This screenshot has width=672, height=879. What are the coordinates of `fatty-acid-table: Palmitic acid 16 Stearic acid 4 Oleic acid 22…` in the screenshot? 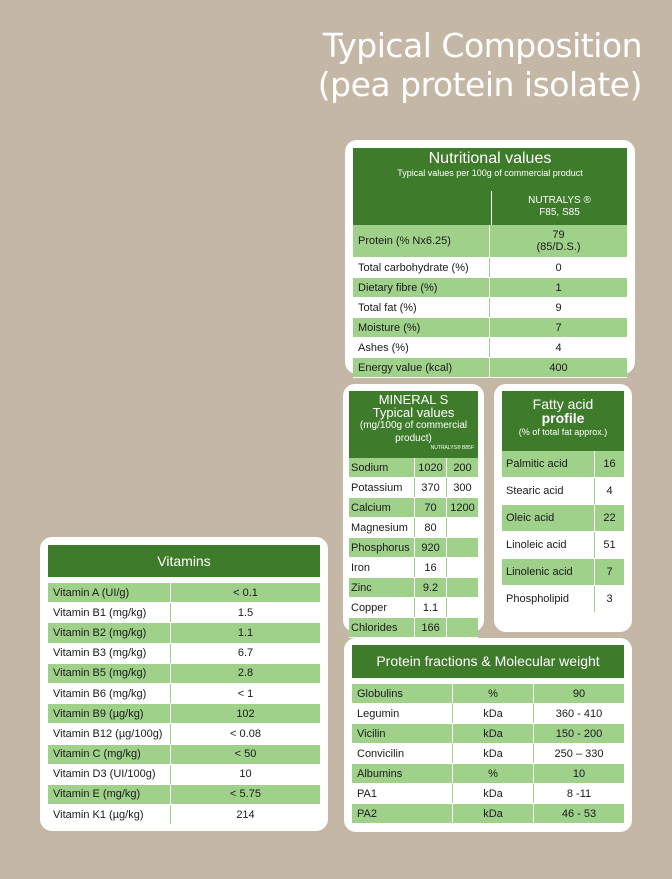 It's located at (563, 532).